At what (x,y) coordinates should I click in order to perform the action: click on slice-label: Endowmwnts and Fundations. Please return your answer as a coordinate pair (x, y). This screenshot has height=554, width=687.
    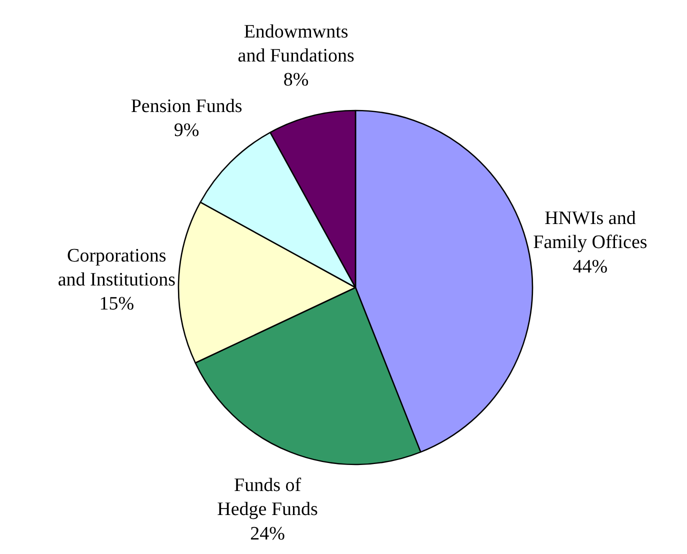
    Looking at the image, I should click on (296, 44).